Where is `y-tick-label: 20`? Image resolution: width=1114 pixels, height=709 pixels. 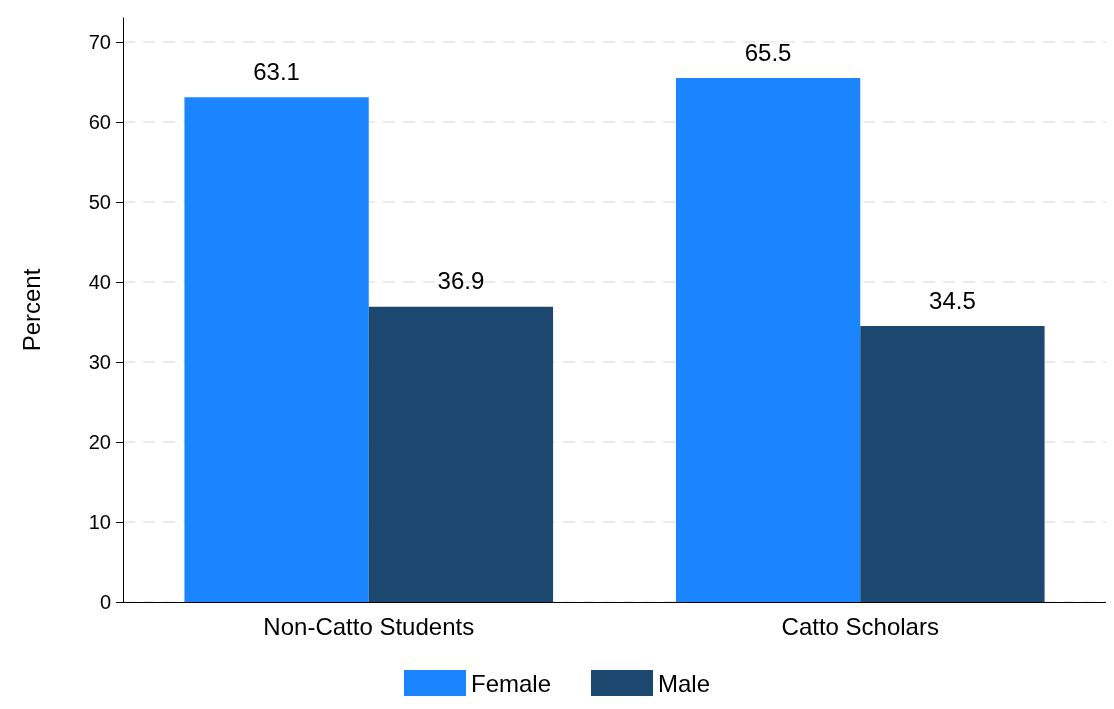
y-tick-label: 20 is located at coordinates (99, 442).